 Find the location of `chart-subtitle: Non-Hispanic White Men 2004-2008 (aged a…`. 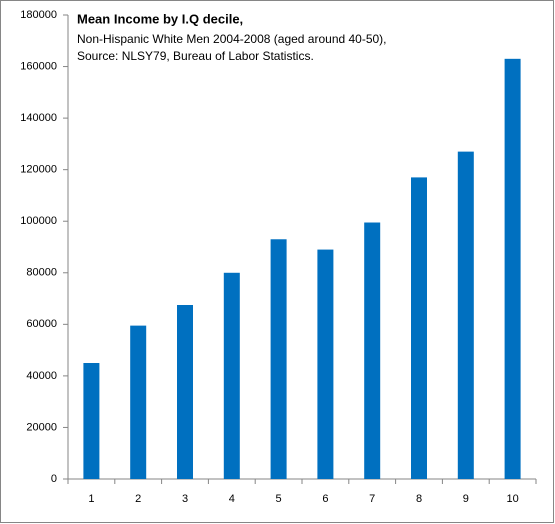

chart-subtitle: Non-Hispanic White Men 2004-2008 (aged a… is located at coordinates (232, 39).